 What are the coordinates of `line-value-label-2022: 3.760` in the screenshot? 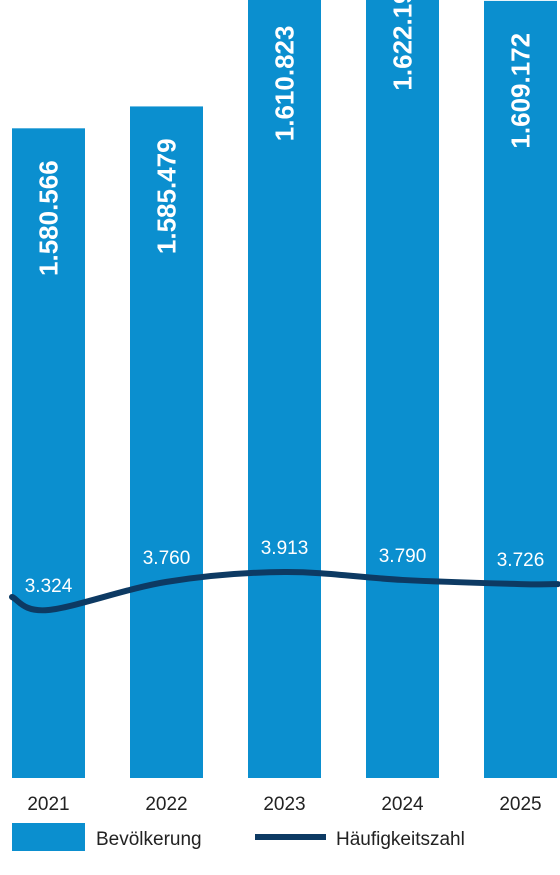 It's located at (167, 558).